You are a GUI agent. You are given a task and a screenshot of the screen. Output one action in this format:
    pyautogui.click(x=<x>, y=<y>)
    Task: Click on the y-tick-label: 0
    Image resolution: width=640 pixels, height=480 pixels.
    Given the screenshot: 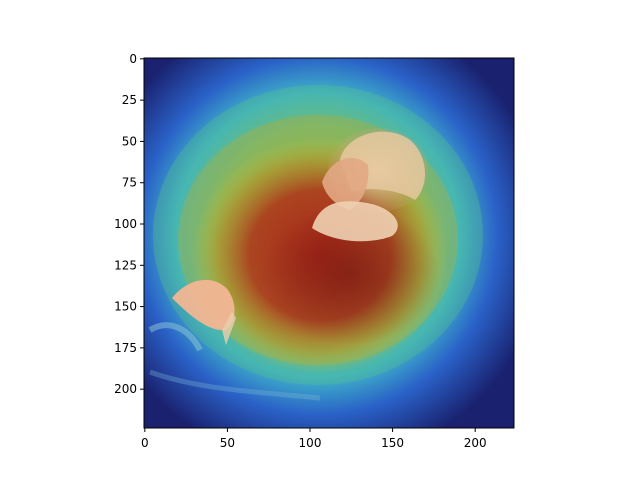 What is the action you would take?
    pyautogui.click(x=133, y=59)
    